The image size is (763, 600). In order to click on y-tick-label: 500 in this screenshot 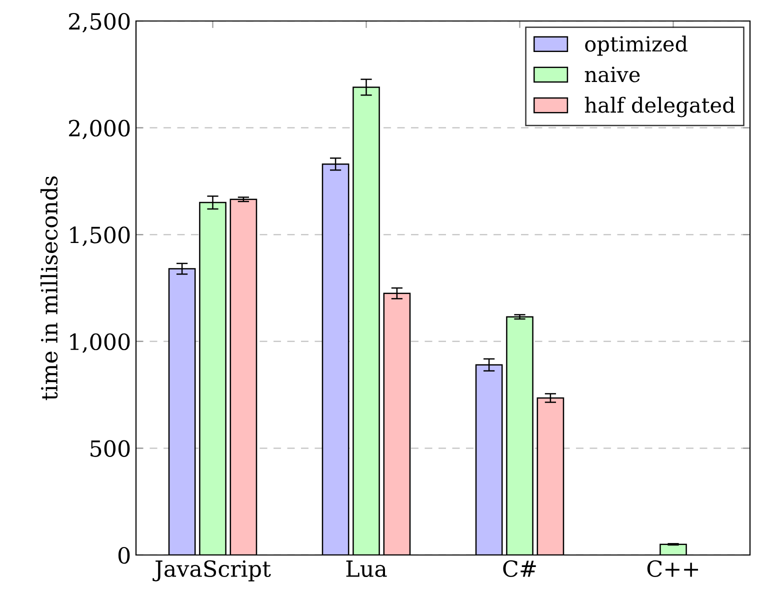, I will do `click(110, 448)`.